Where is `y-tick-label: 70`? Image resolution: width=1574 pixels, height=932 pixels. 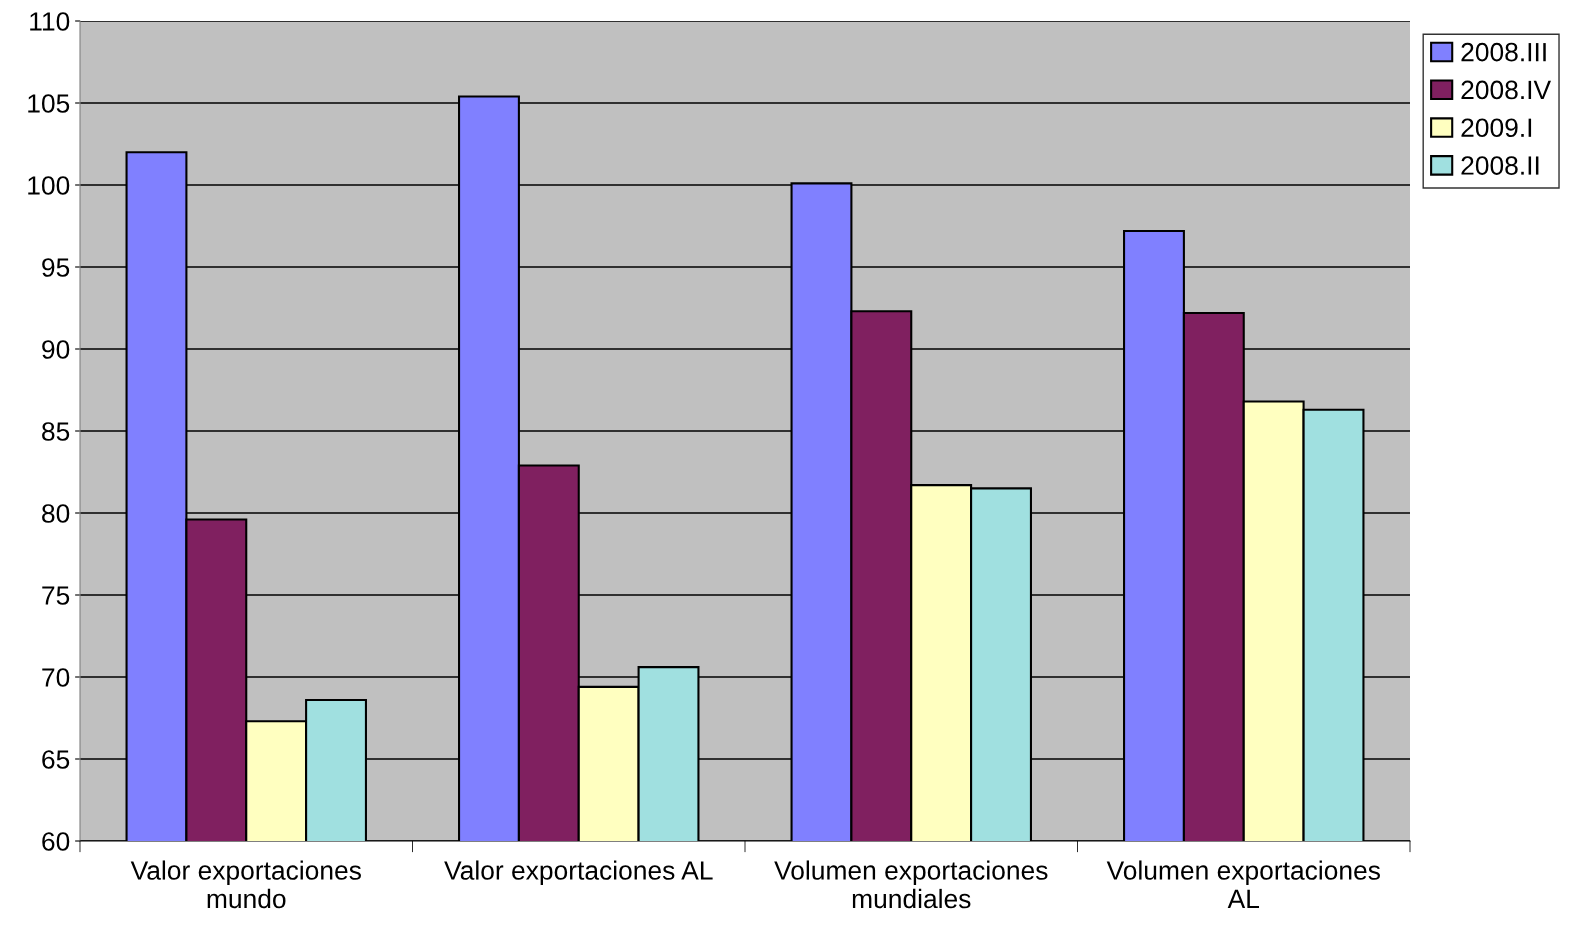
y-tick-label: 70 is located at coordinates (56, 677).